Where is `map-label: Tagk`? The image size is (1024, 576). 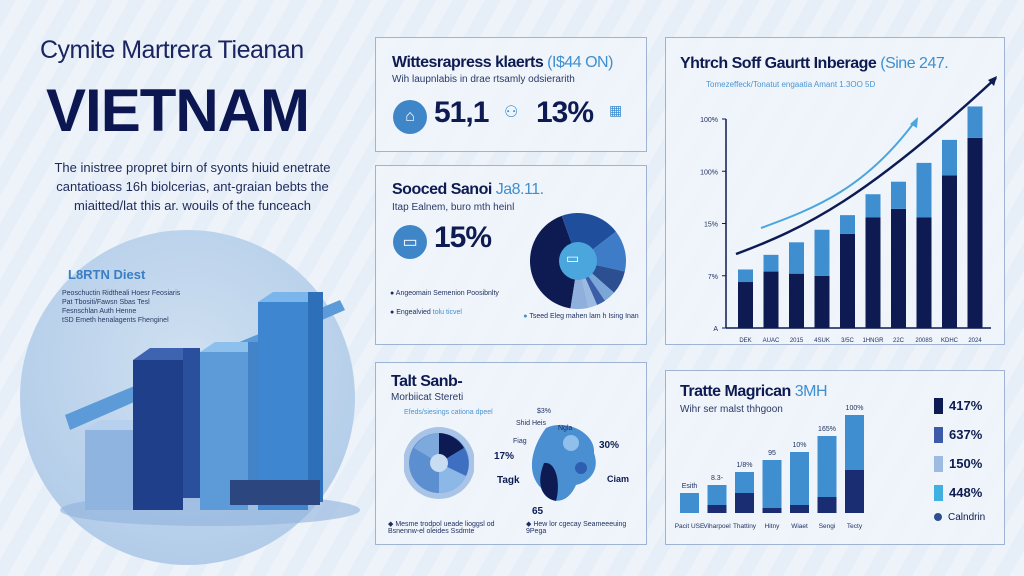 map-label: Tagk is located at coordinates (508, 480).